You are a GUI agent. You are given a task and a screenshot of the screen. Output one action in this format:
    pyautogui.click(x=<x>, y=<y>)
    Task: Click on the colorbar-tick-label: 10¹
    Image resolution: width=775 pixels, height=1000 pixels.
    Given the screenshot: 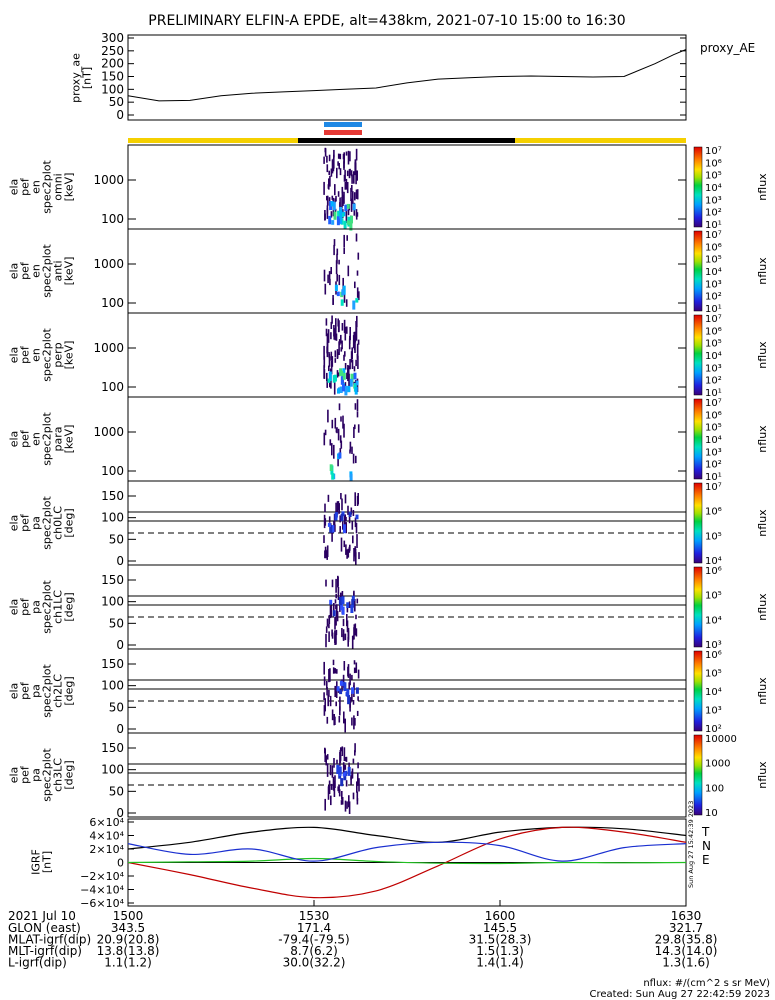 What is the action you would take?
    pyautogui.click(x=713, y=393)
    